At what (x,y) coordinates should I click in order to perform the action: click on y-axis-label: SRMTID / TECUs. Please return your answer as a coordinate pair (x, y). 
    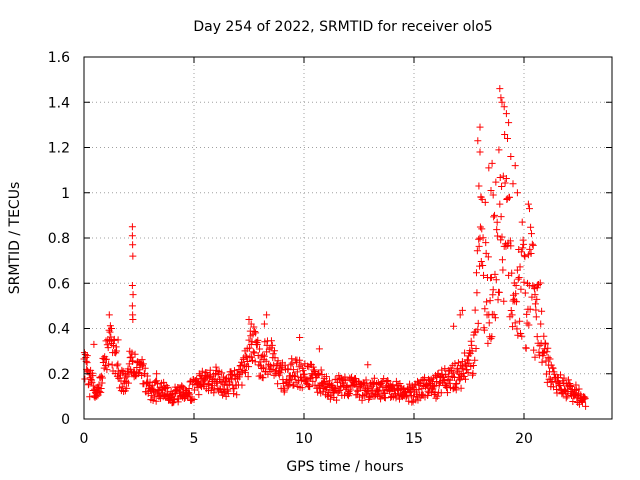
    Looking at the image, I should click on (15, 238).